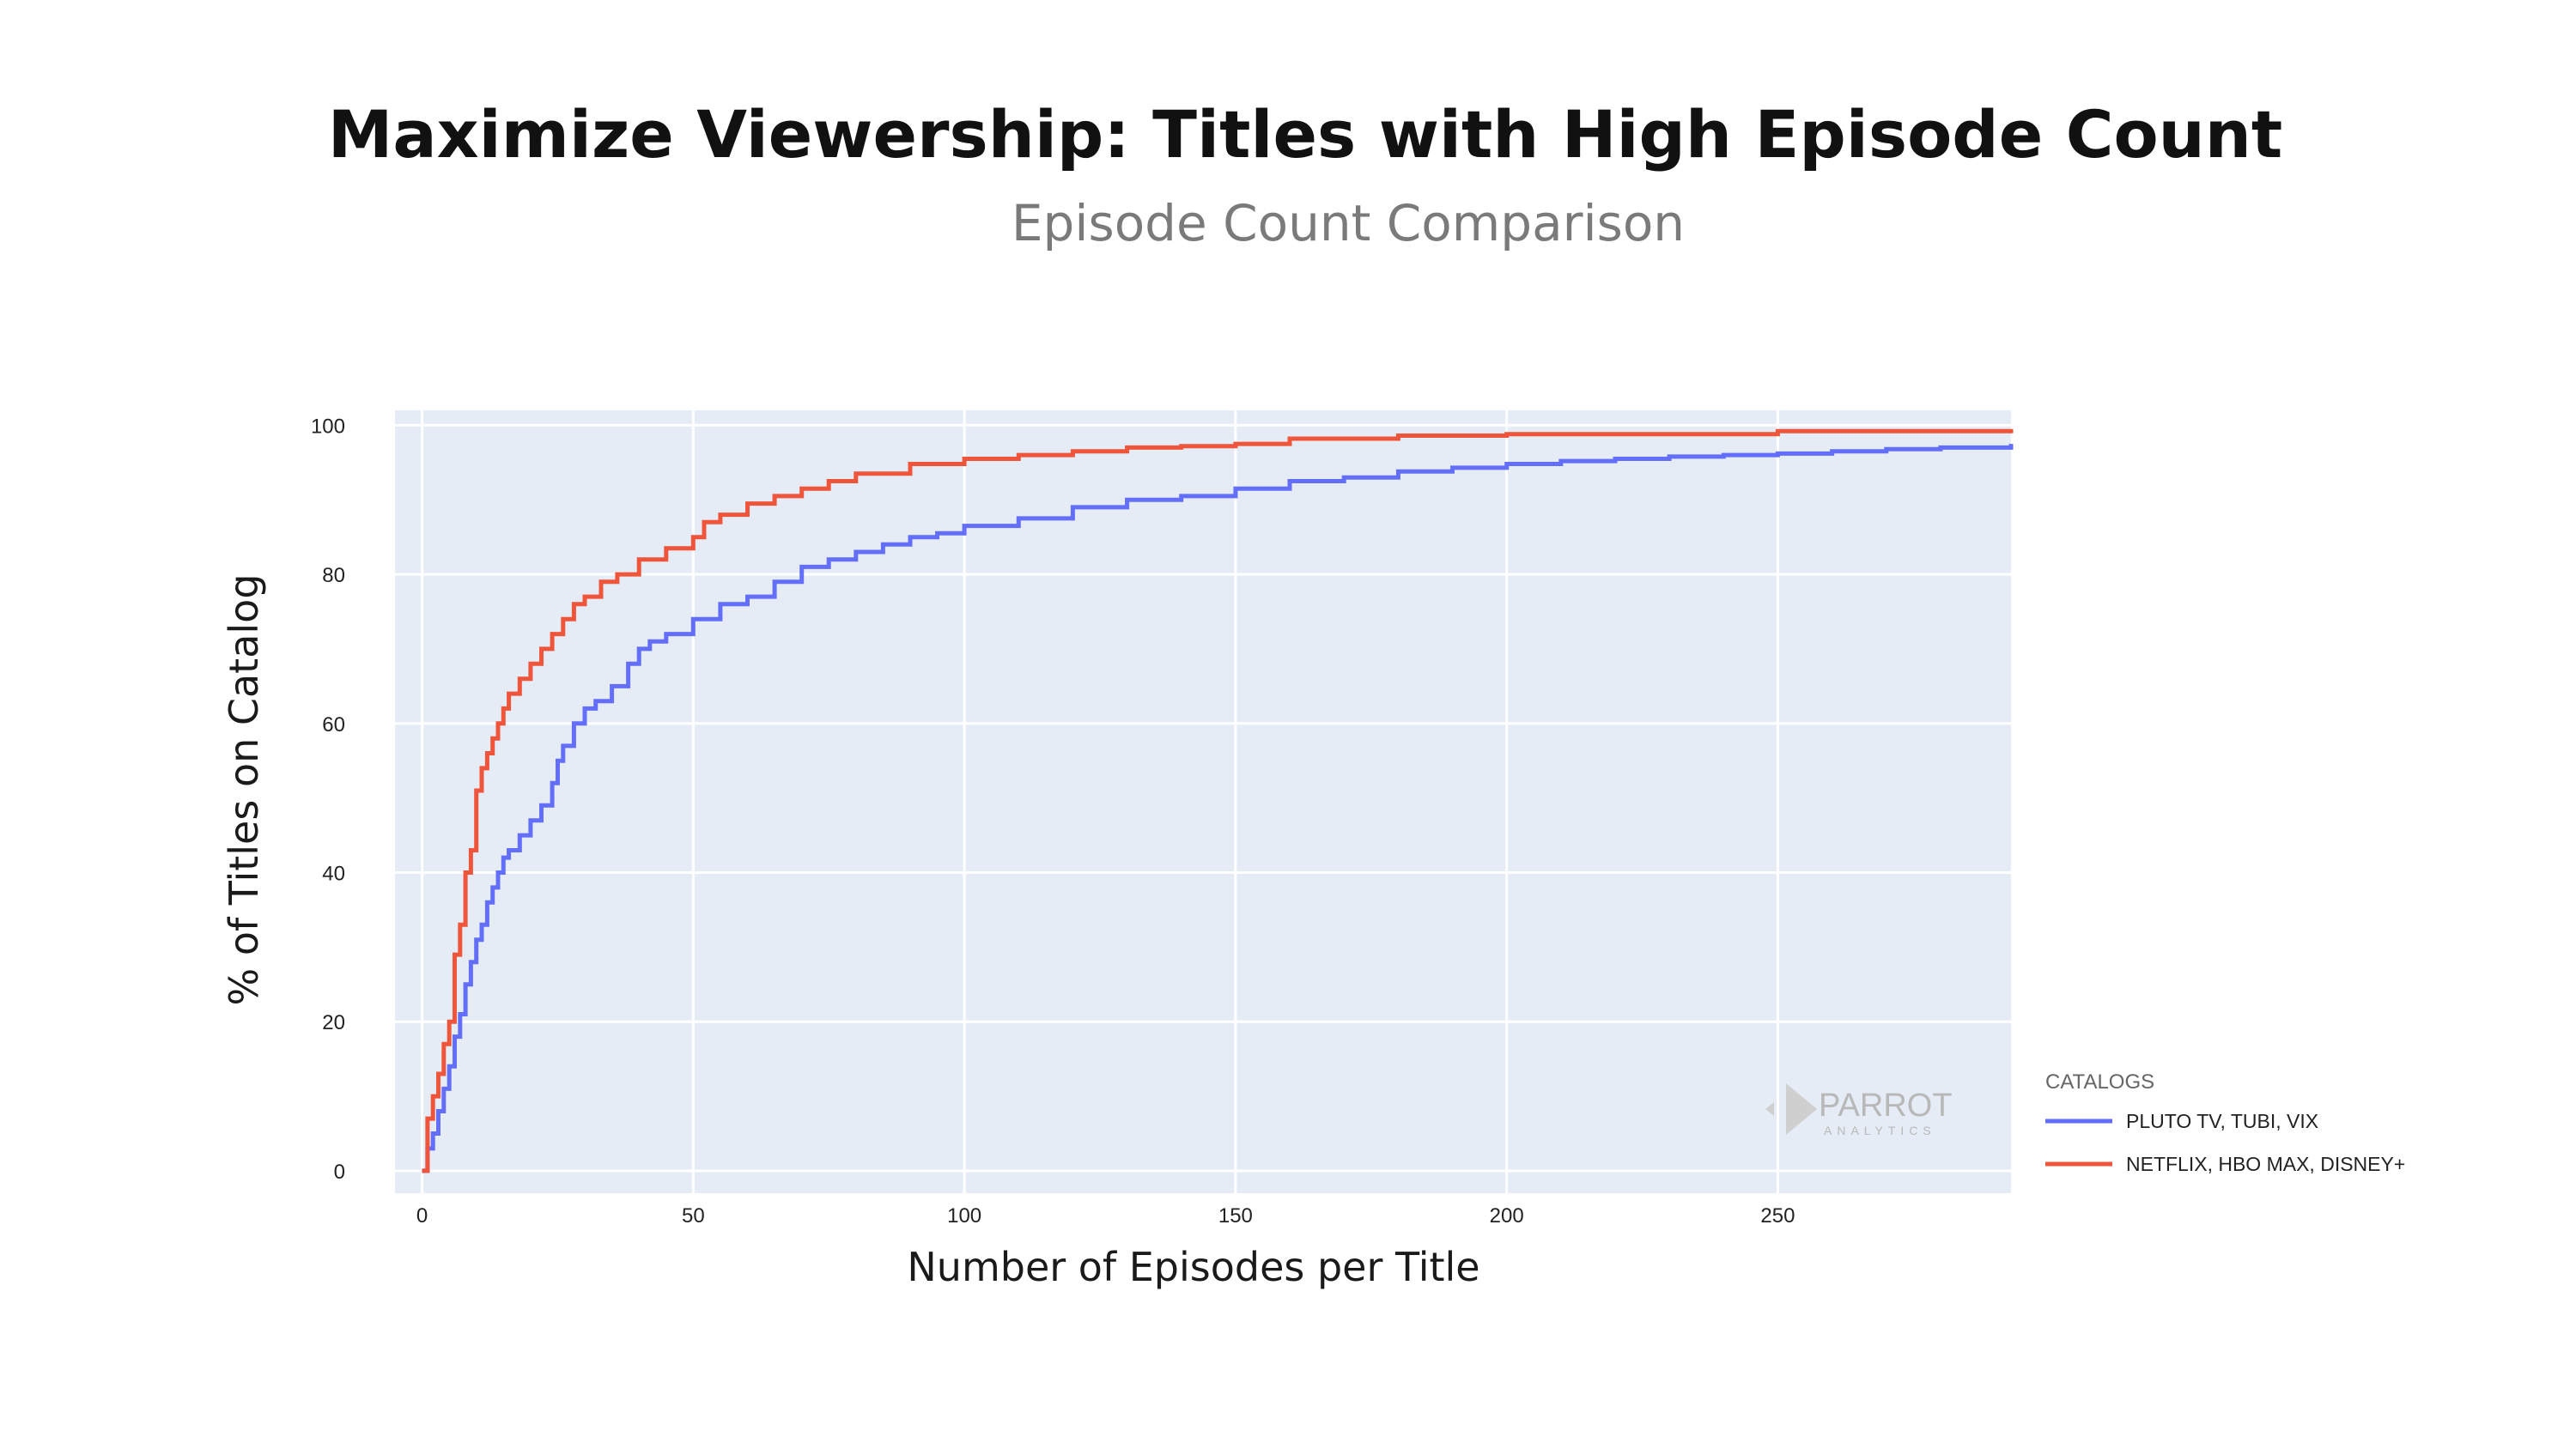 The width and height of the screenshot is (2576, 1449). I want to click on x-tick-label: 100, so click(964, 1216).